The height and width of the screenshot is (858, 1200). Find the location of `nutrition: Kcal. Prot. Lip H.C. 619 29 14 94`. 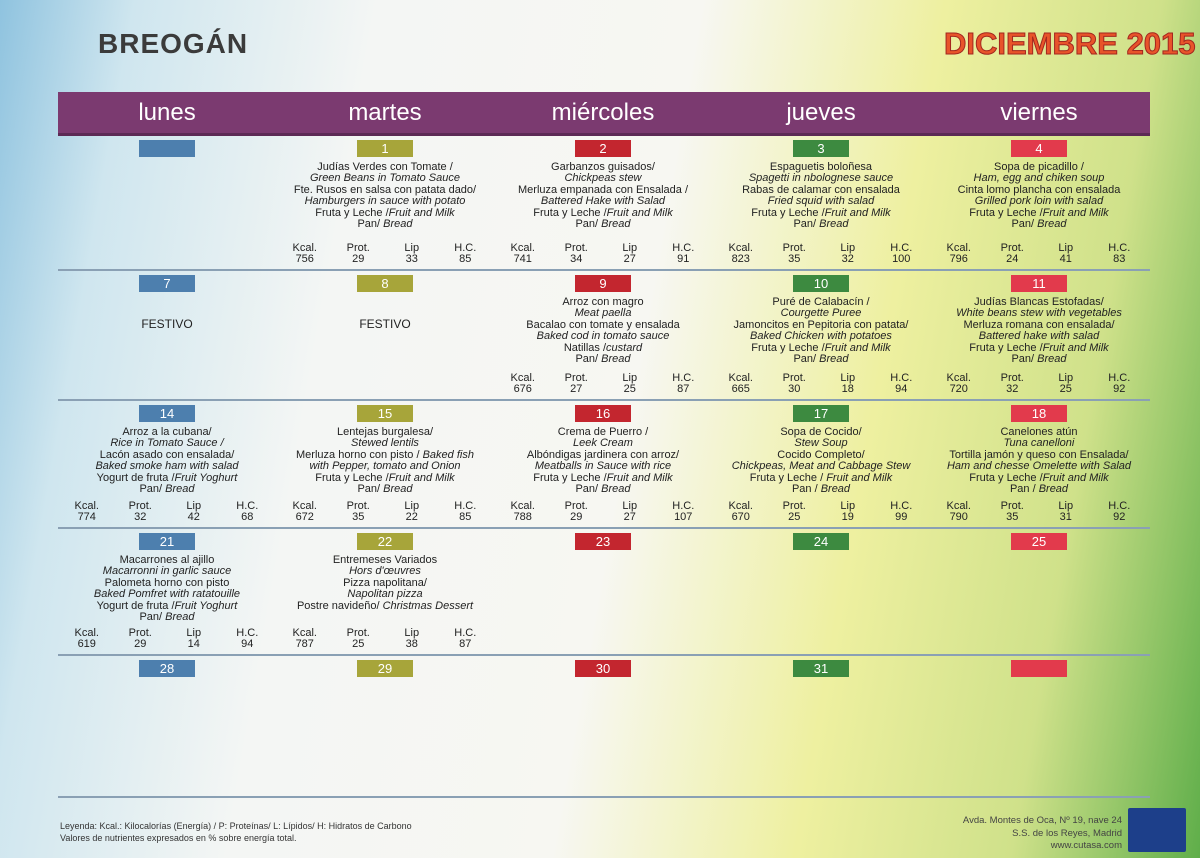

nutrition: Kcal. Prot. Lip H.C. 619 29 14 94 is located at coordinates (167, 639).